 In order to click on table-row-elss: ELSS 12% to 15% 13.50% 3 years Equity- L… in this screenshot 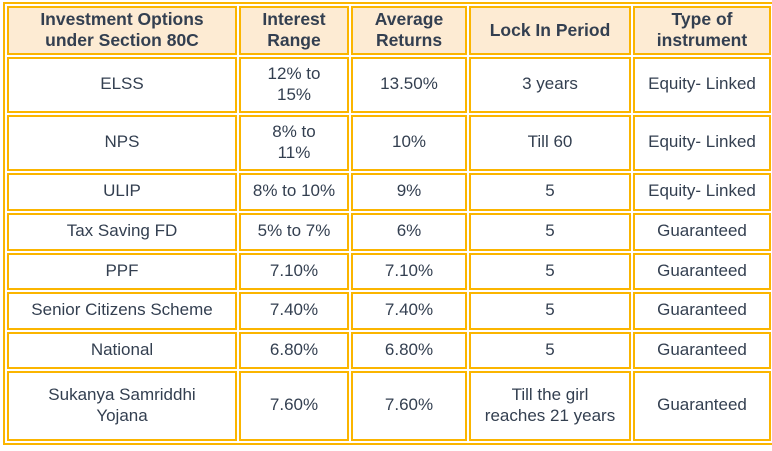, I will do `click(389, 84)`.